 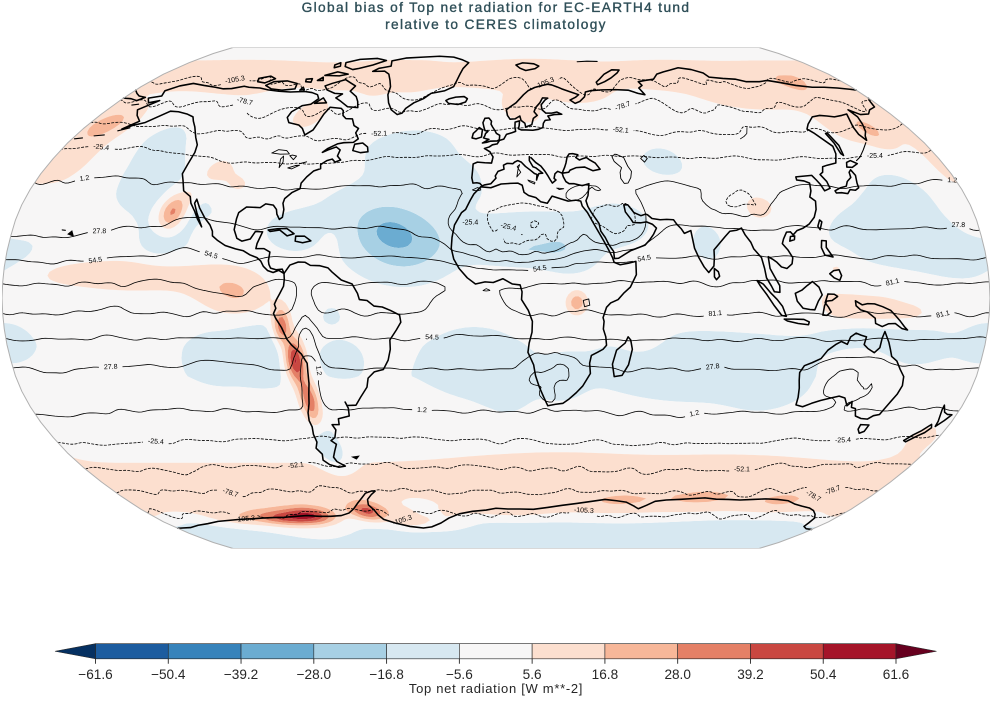 I want to click on svg-text: −39.2, so click(x=241, y=674).